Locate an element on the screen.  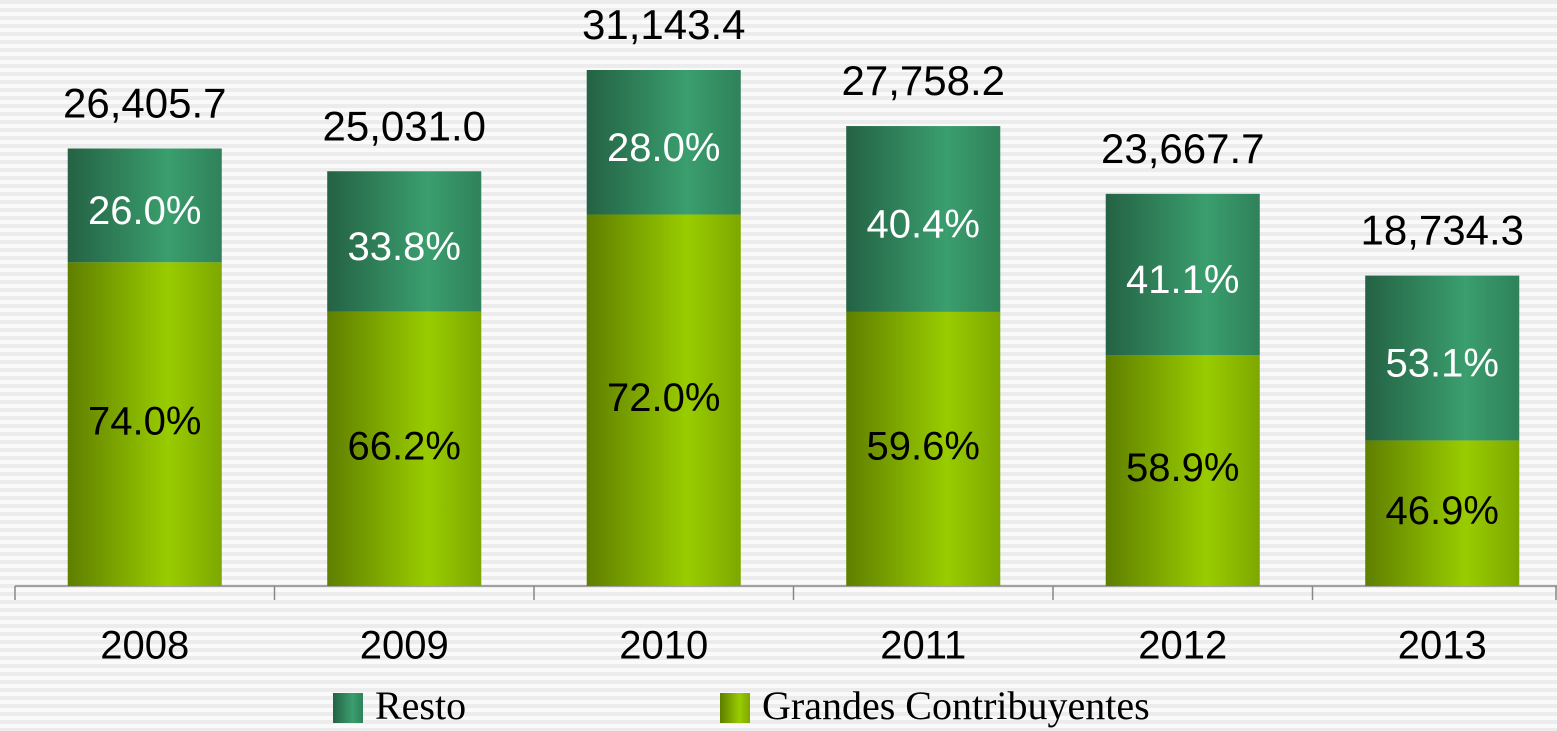
total-label: 31,143.4 is located at coordinates (664, 24).